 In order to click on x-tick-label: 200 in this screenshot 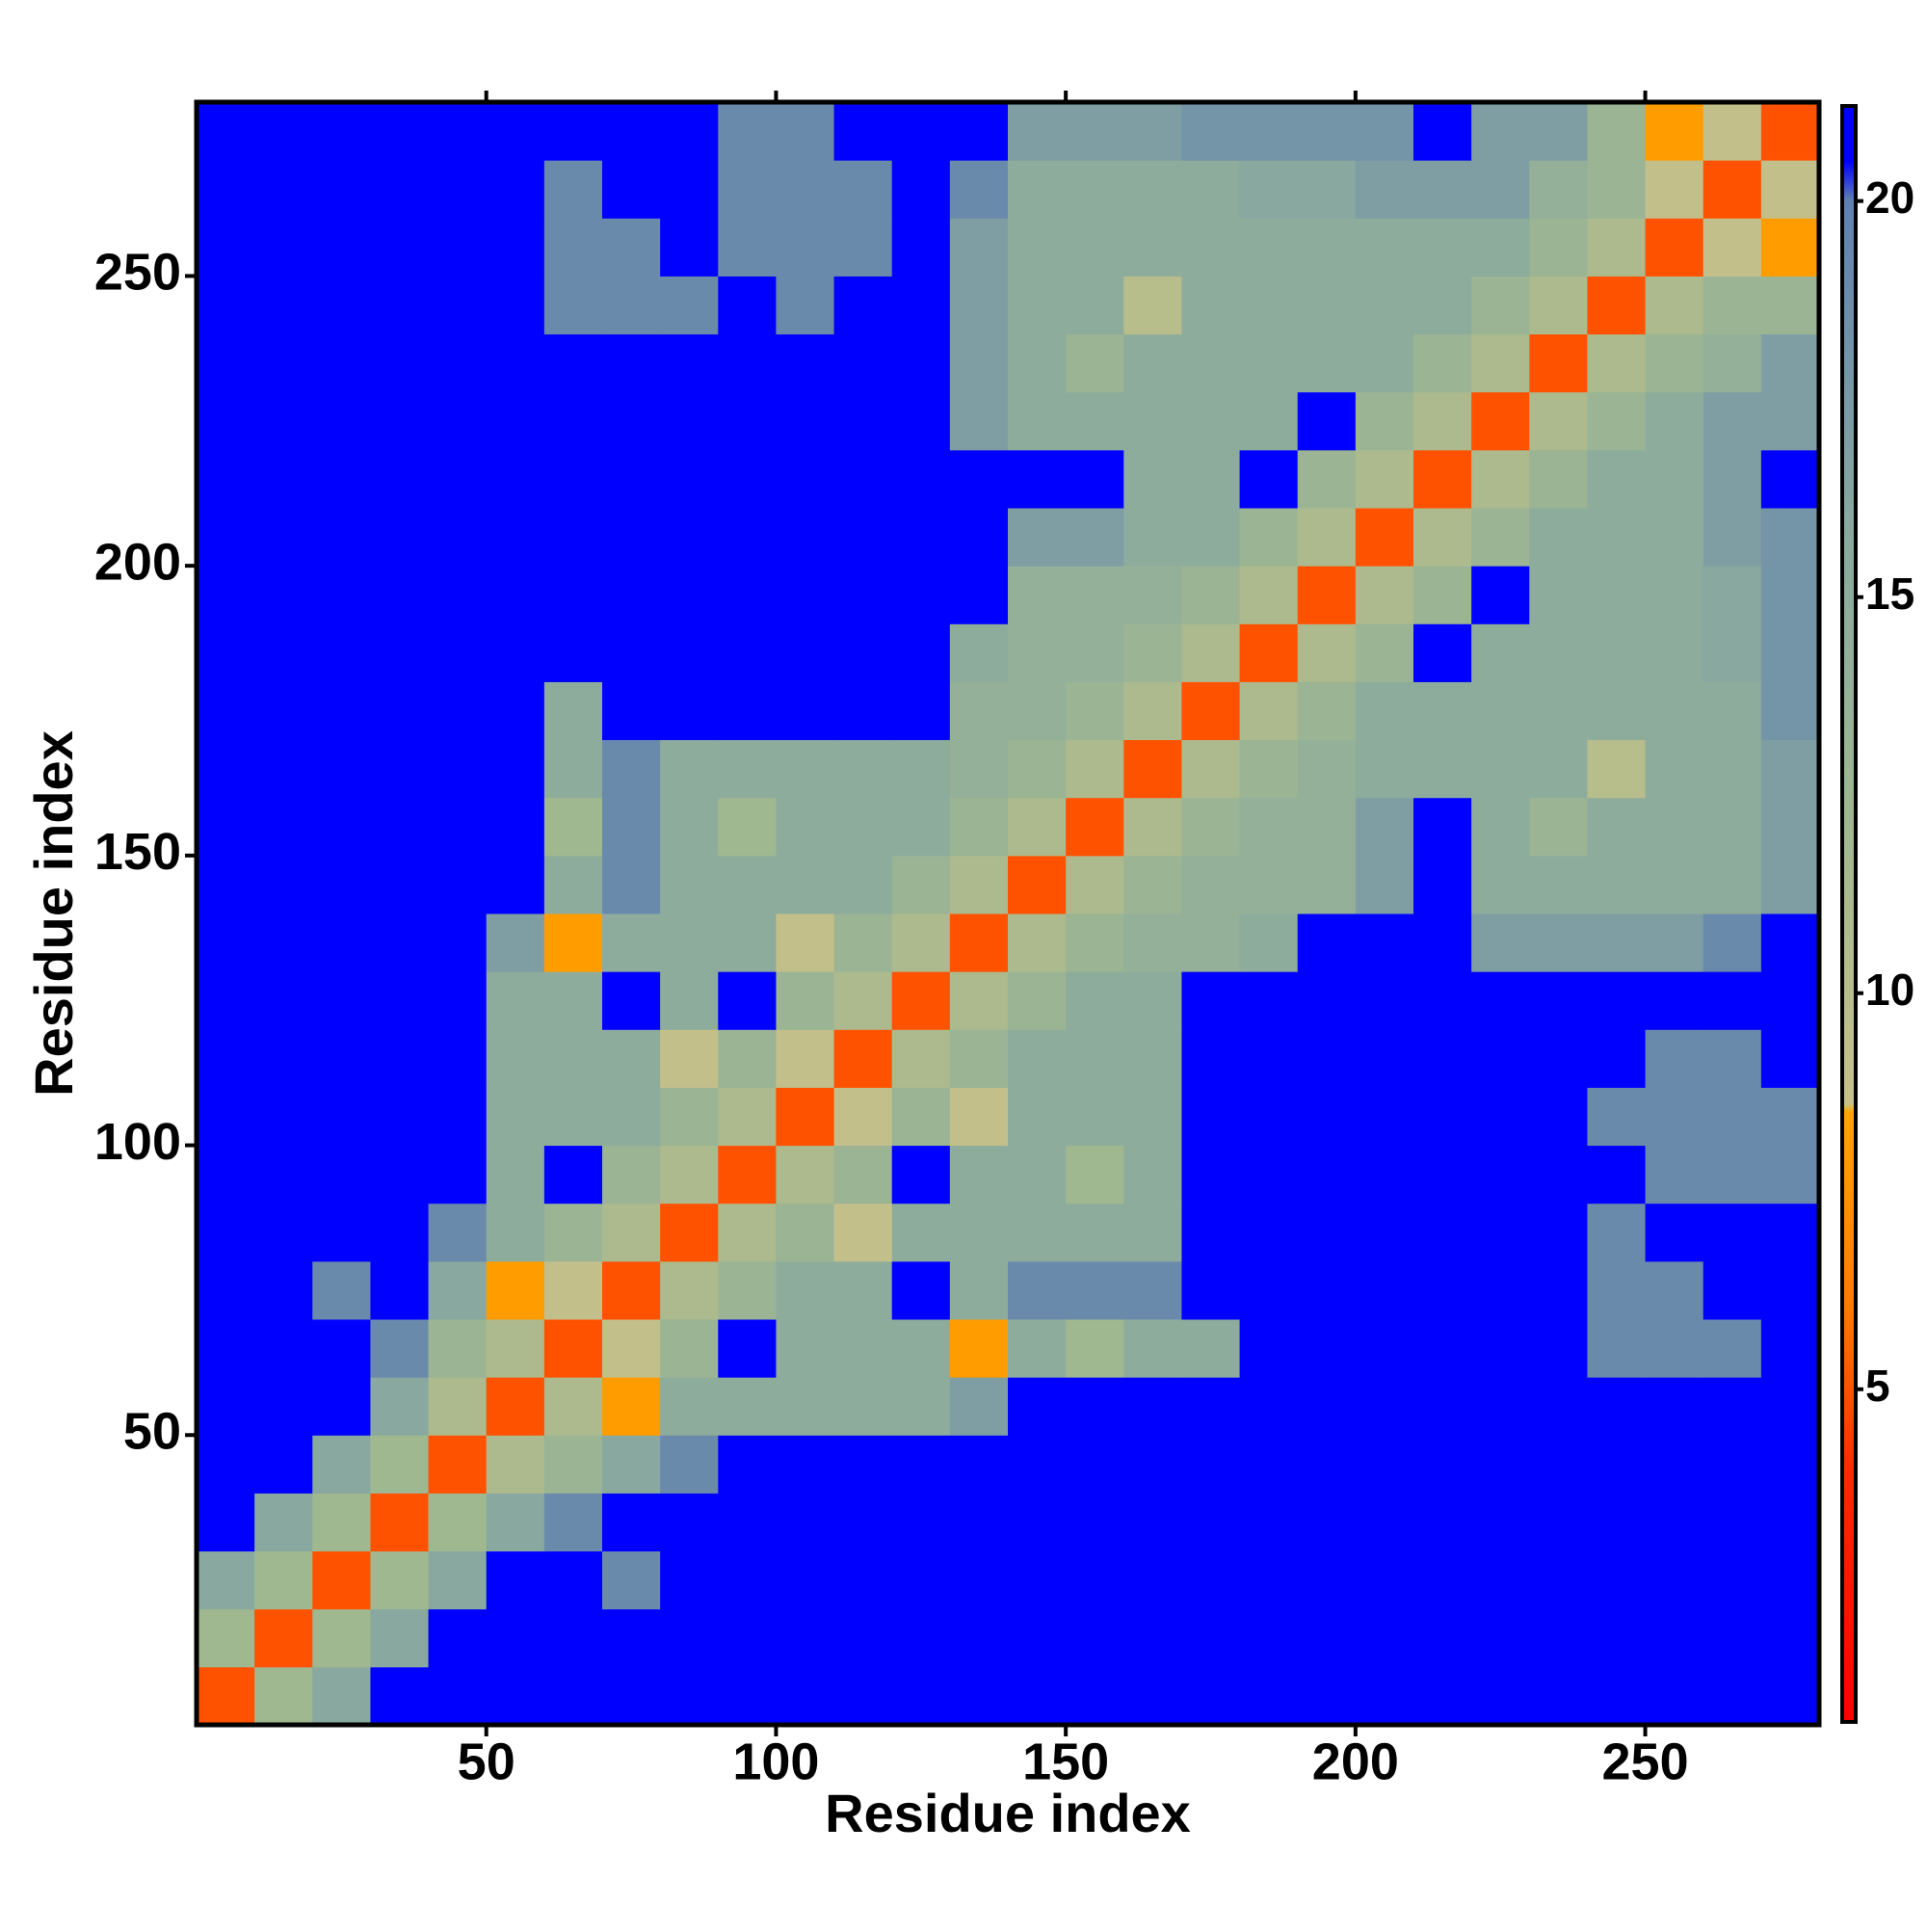, I will do `click(1355, 1761)`.